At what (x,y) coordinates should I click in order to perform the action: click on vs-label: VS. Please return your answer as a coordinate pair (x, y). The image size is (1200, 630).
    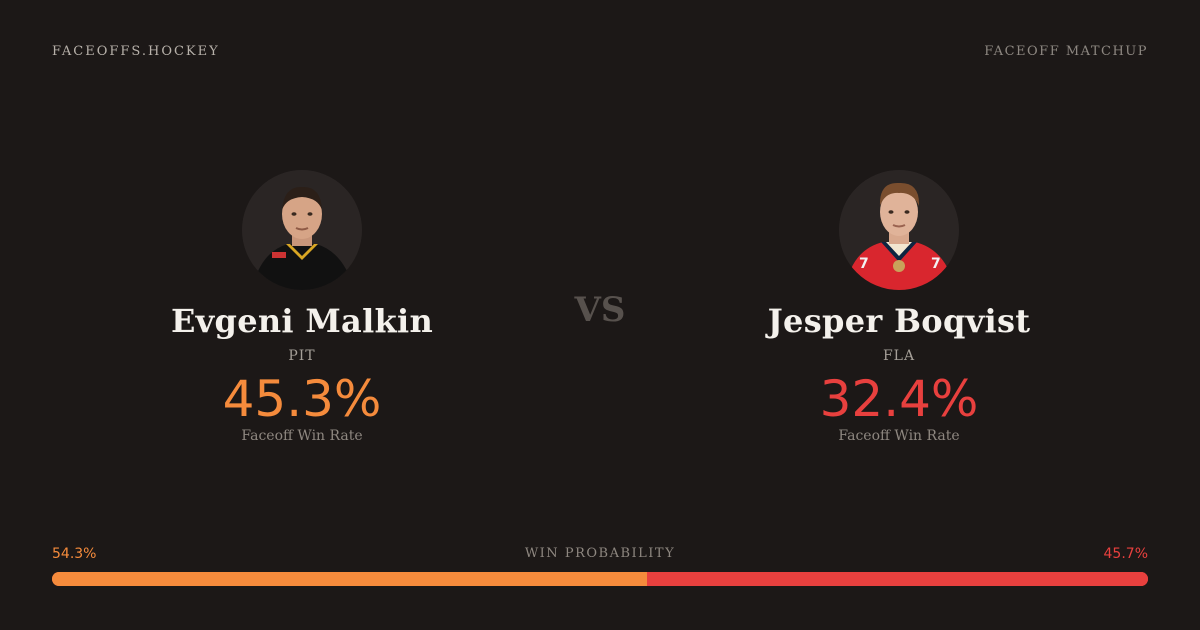
    Looking at the image, I should click on (600, 310).